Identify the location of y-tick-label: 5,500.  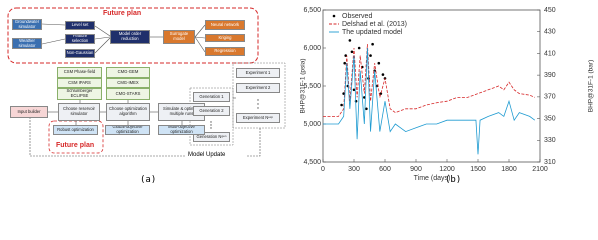
(312, 86).